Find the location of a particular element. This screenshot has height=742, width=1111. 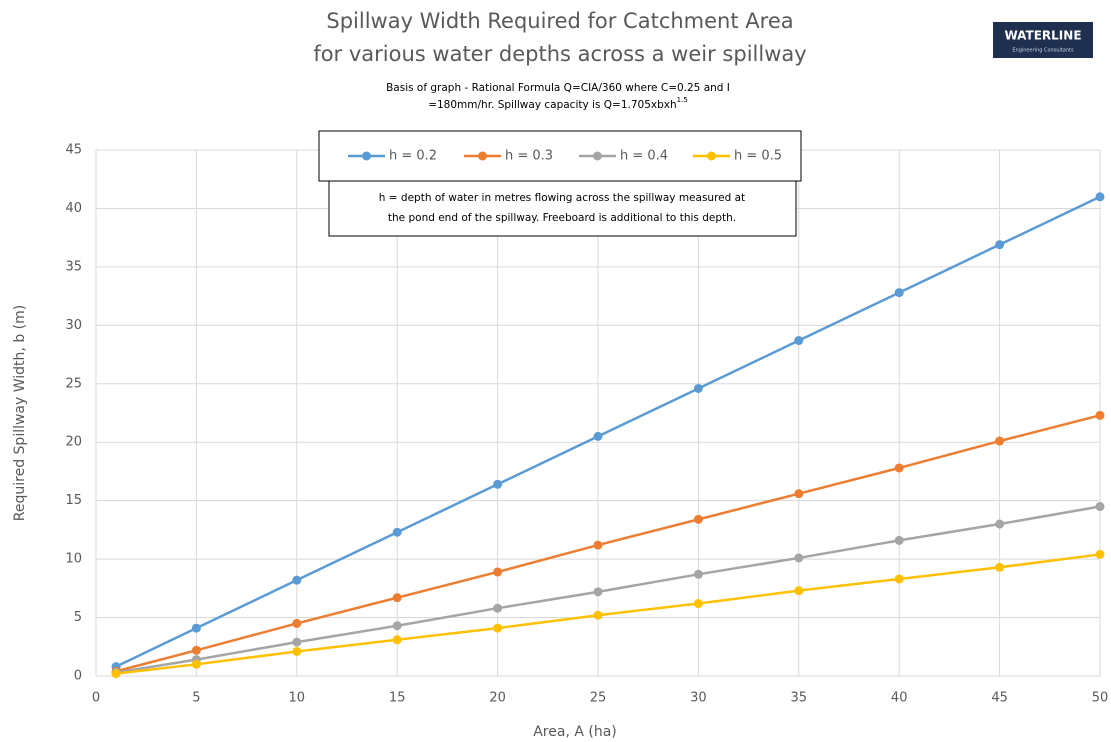

x-tick-label: 0 is located at coordinates (96, 698).